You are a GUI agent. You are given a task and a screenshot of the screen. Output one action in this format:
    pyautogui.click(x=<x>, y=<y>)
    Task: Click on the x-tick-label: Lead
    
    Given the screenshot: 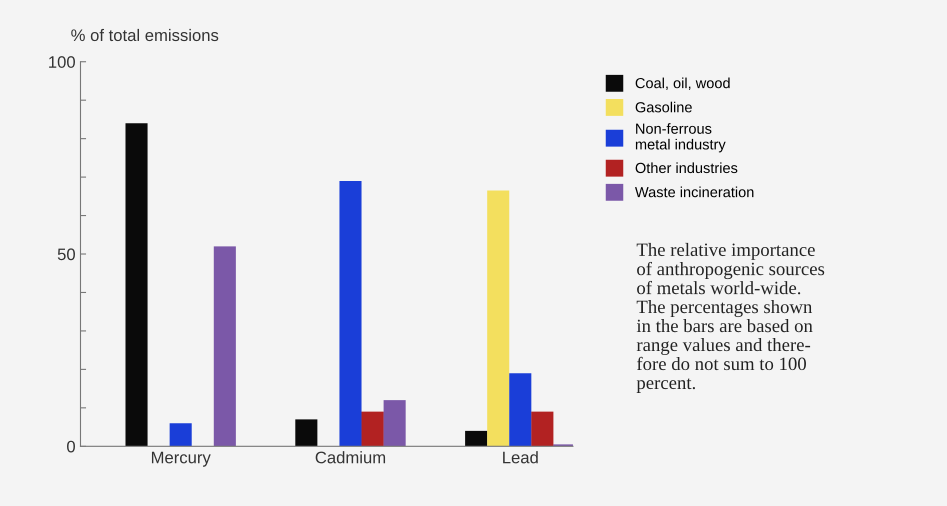 What is the action you would take?
    pyautogui.click(x=520, y=457)
    